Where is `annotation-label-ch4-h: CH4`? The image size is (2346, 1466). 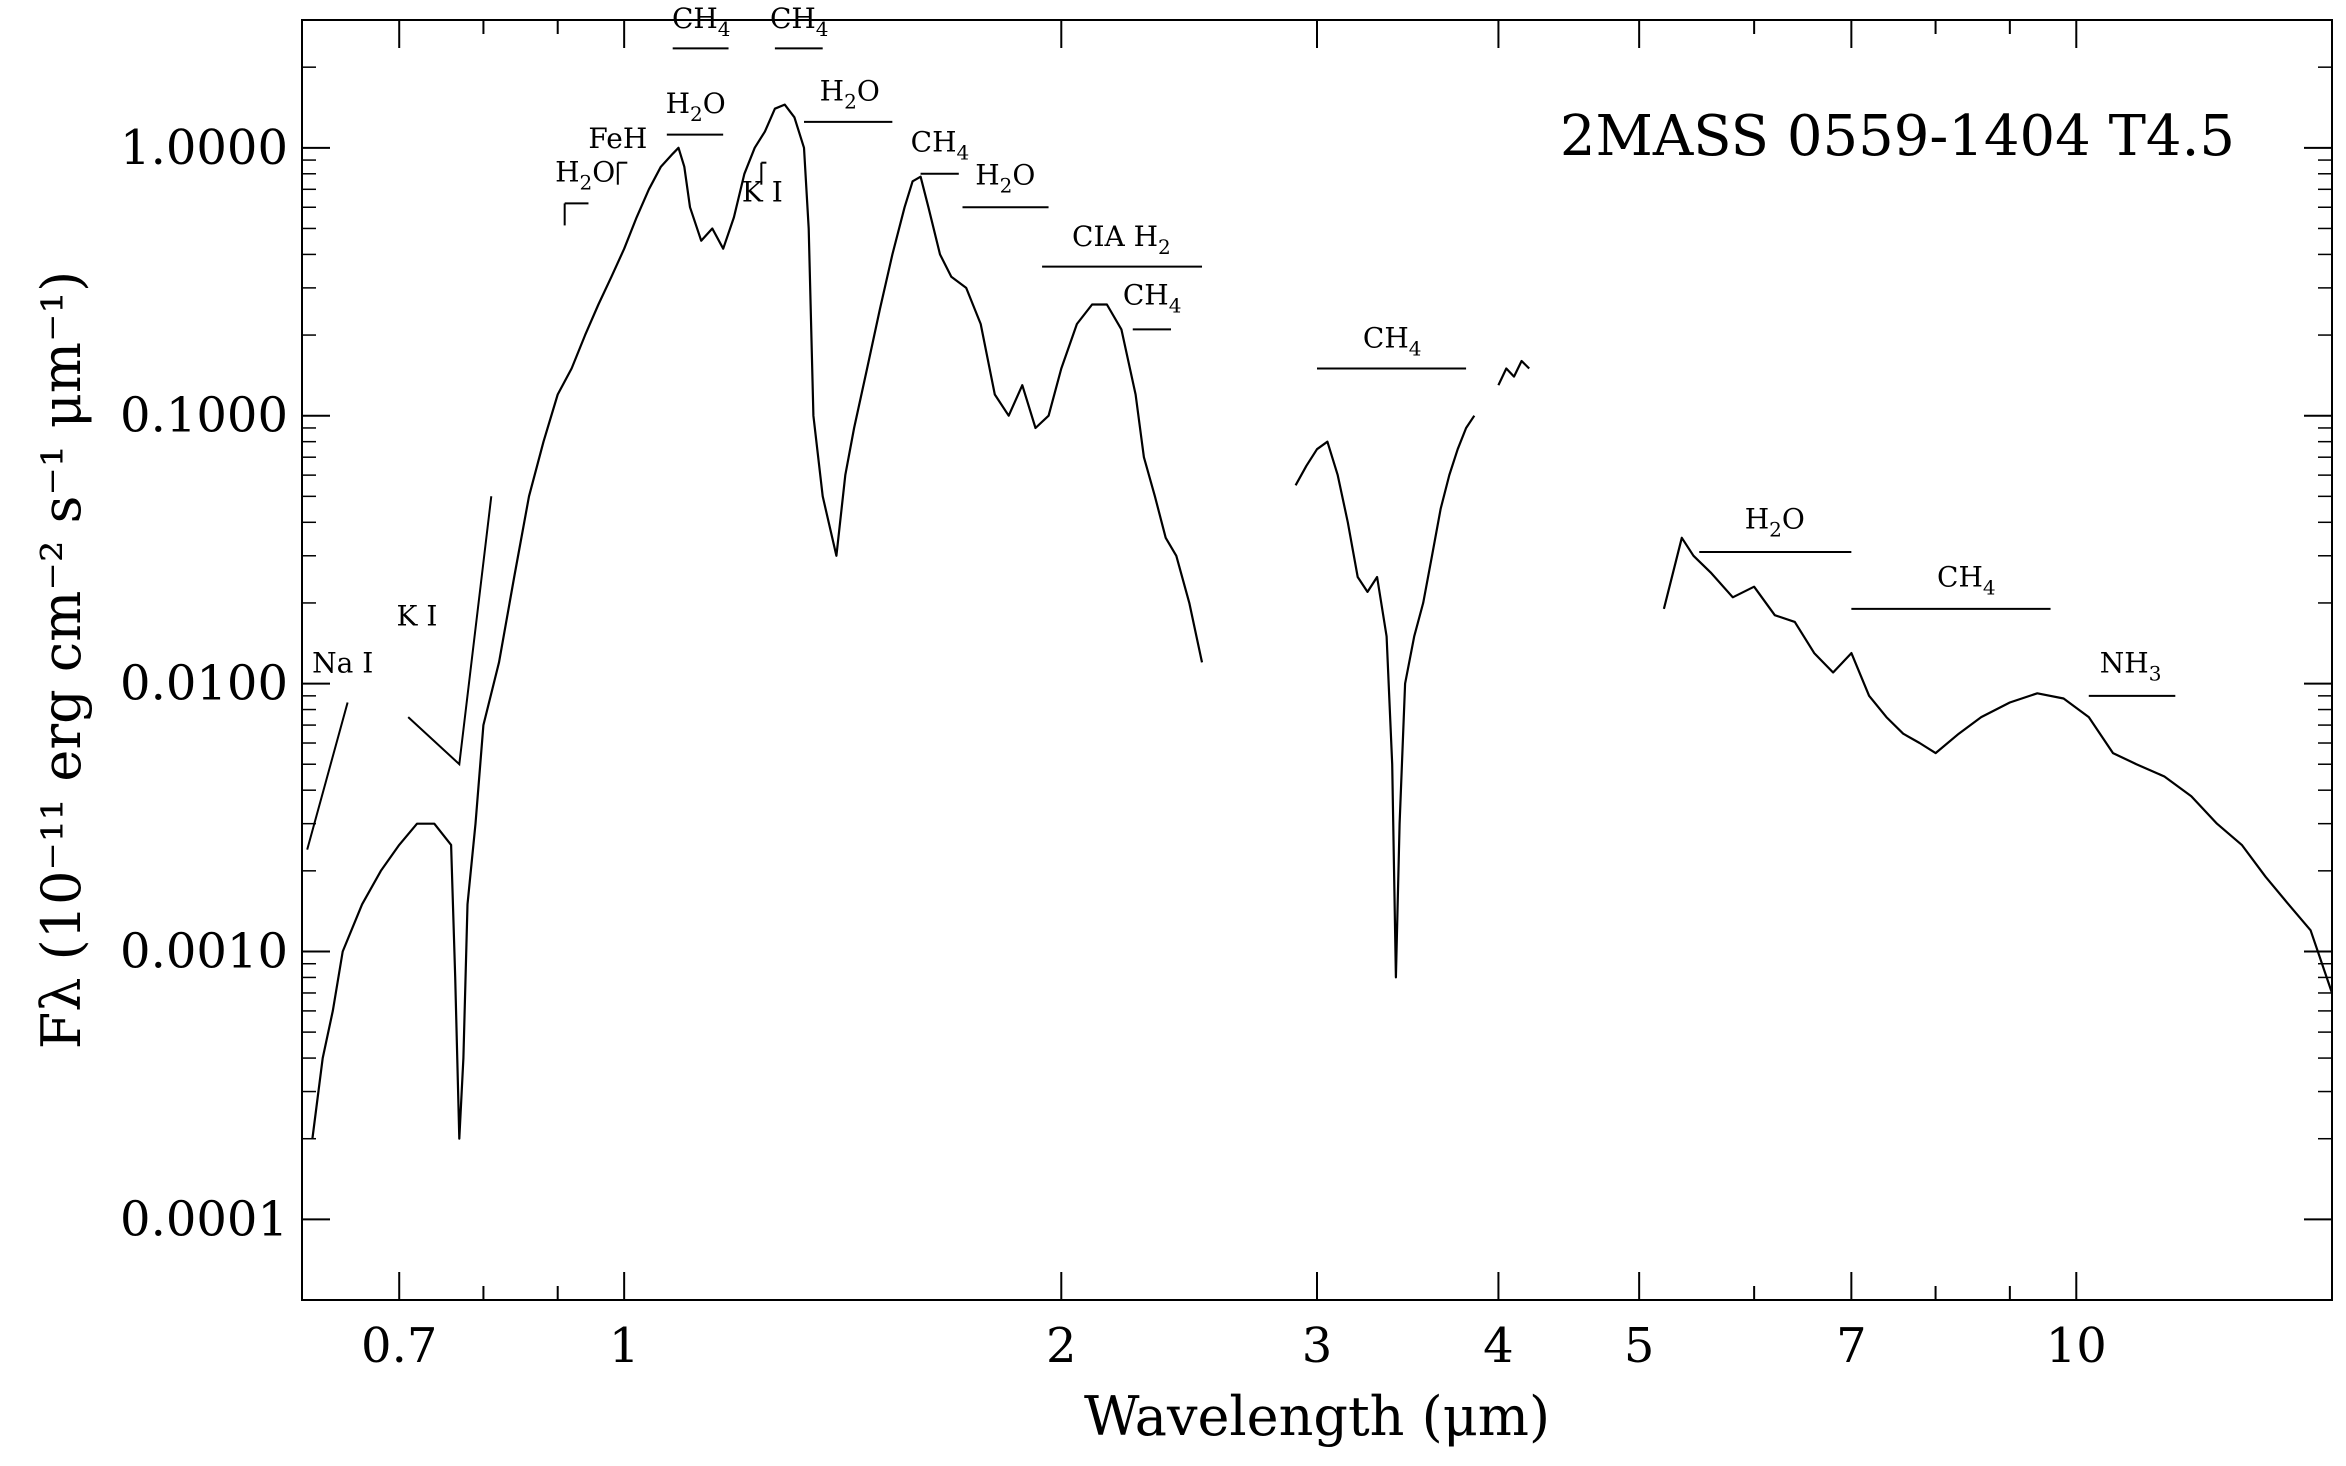 annotation-label-ch4-h: CH4 is located at coordinates (940, 144).